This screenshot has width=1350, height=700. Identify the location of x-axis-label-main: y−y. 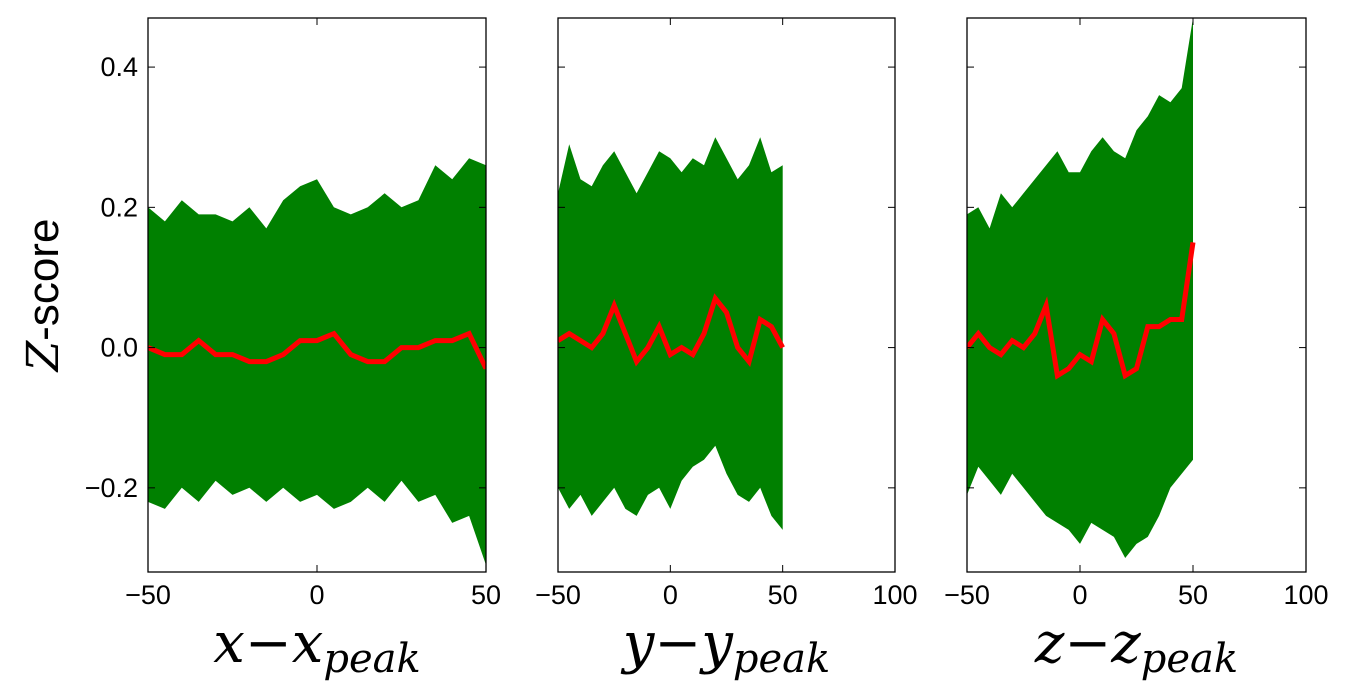
(677, 643).